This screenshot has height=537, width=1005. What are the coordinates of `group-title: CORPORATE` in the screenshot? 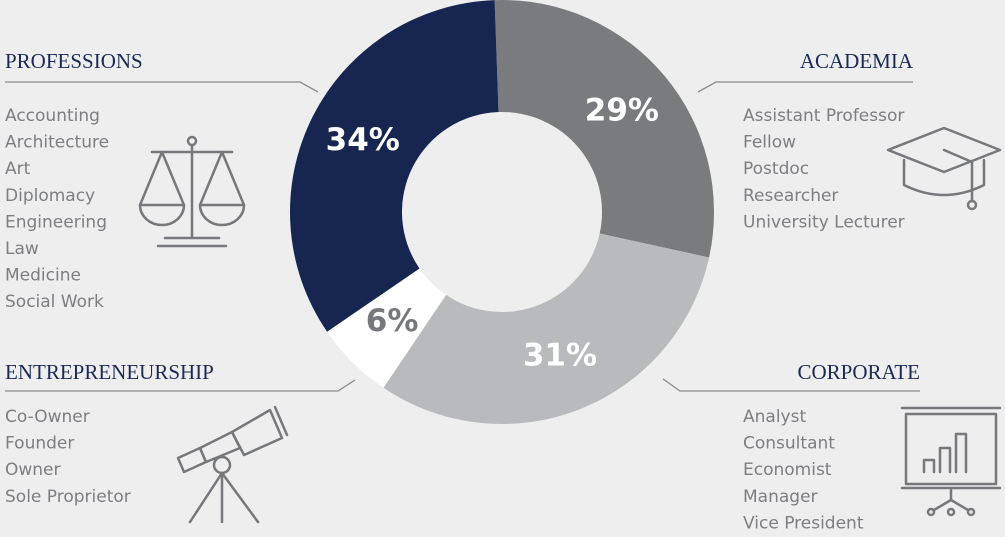 It's located at (858, 372).